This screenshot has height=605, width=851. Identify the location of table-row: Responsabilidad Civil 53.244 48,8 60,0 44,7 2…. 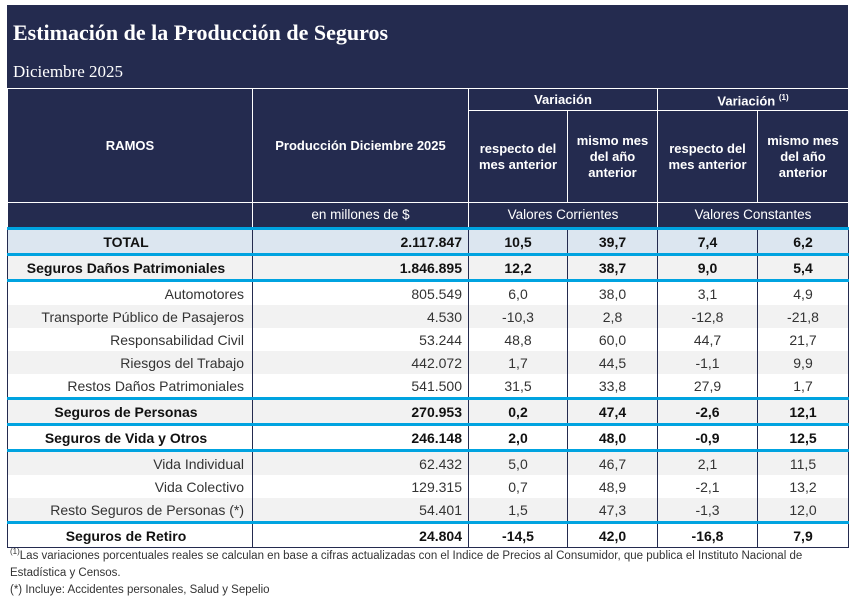
(428, 339).